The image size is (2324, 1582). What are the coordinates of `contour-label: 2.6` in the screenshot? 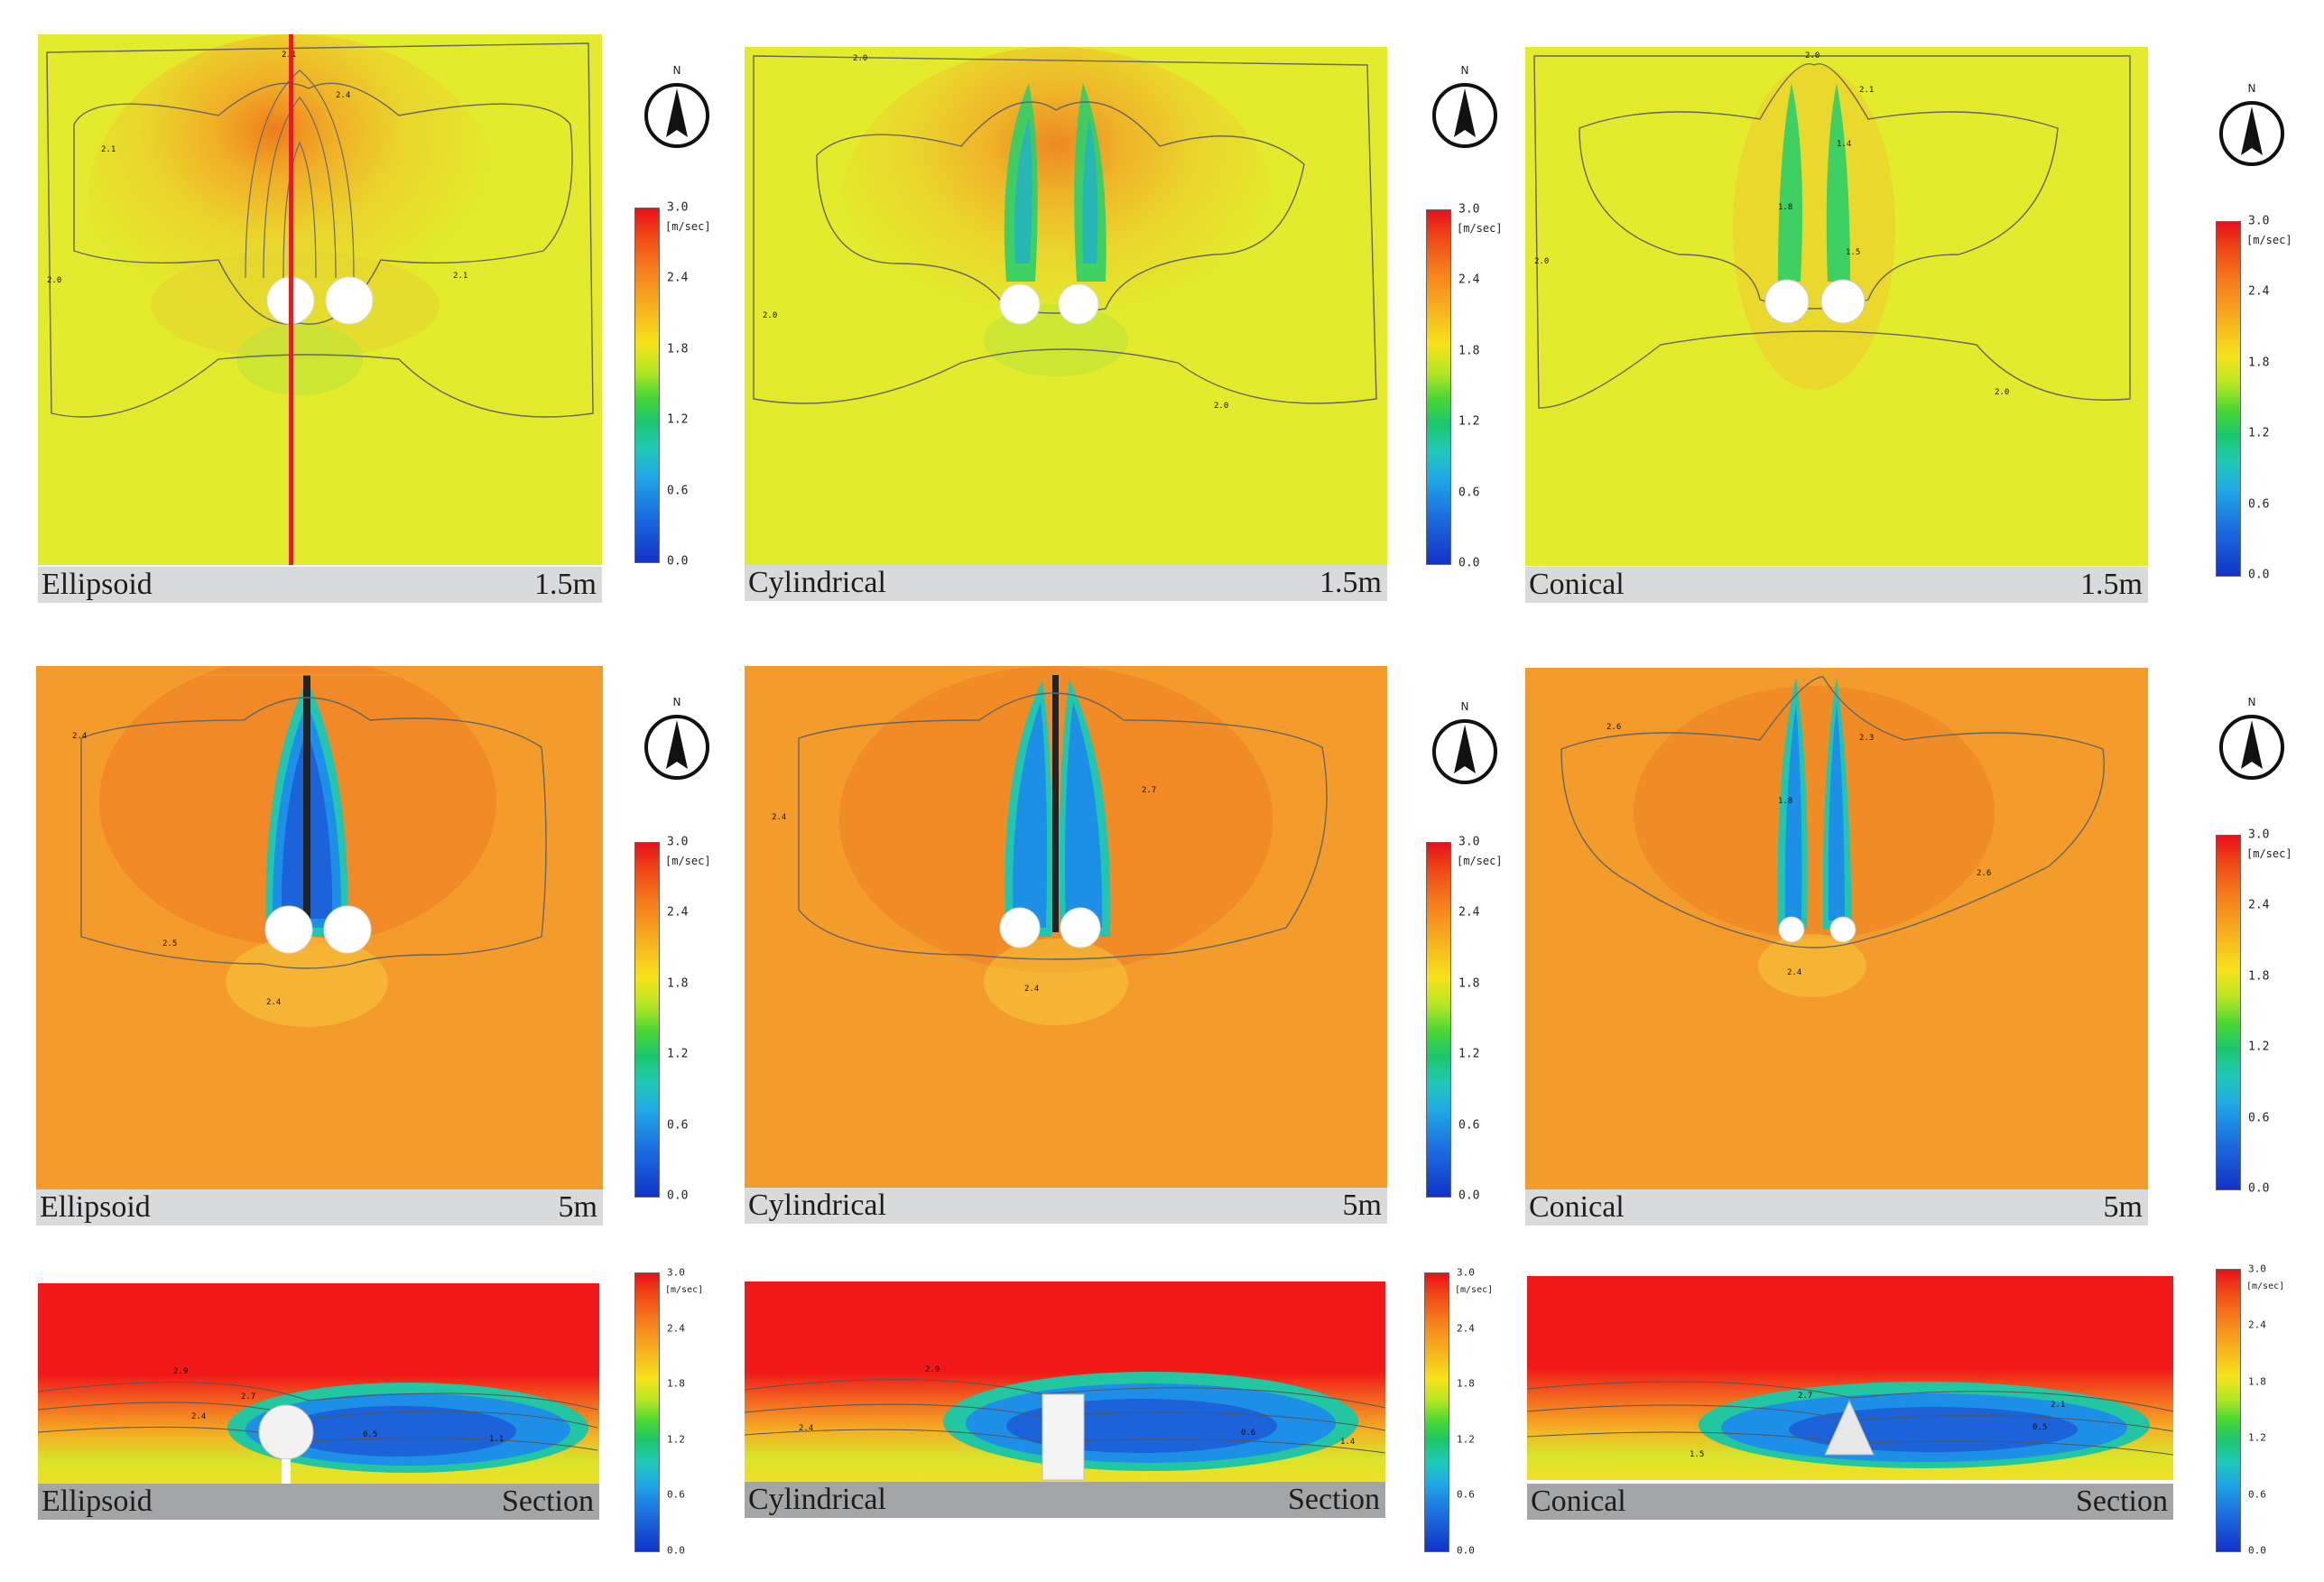 It's located at (1984, 873).